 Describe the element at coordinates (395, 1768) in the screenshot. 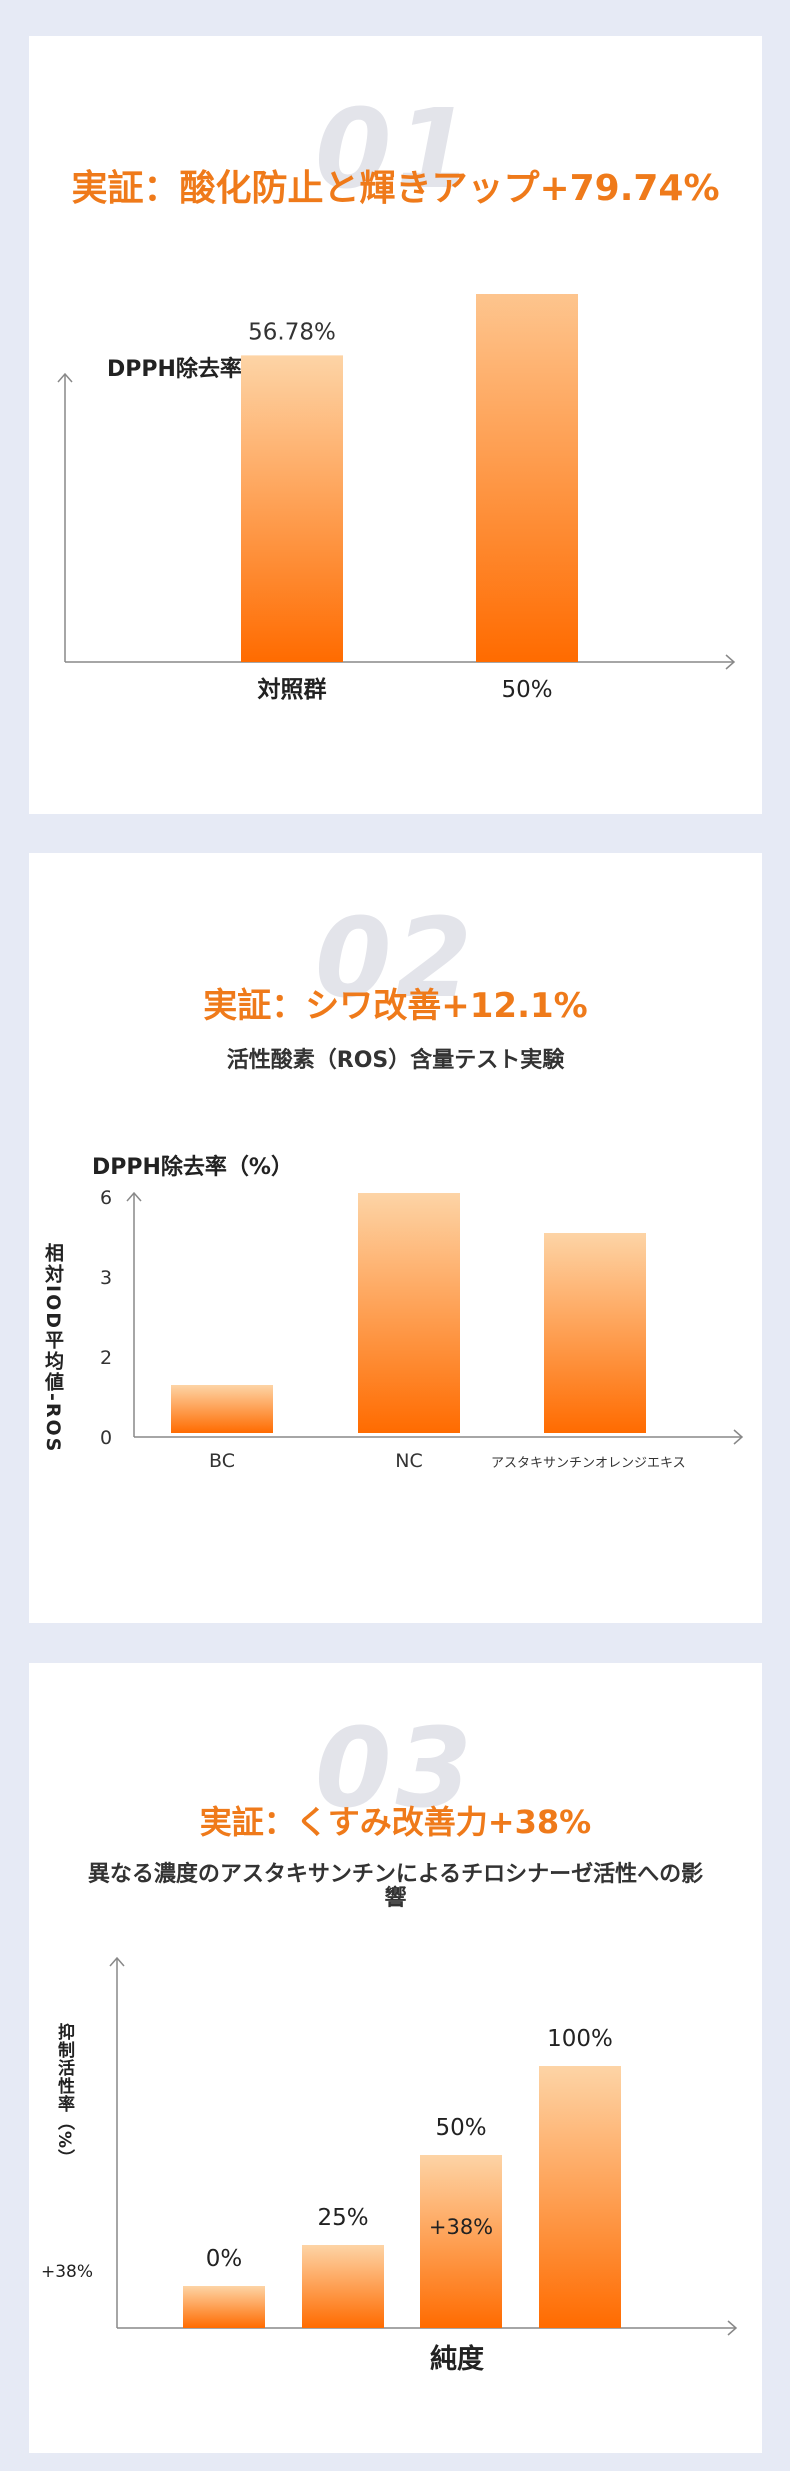

I see `section-number-3: 03` at that location.